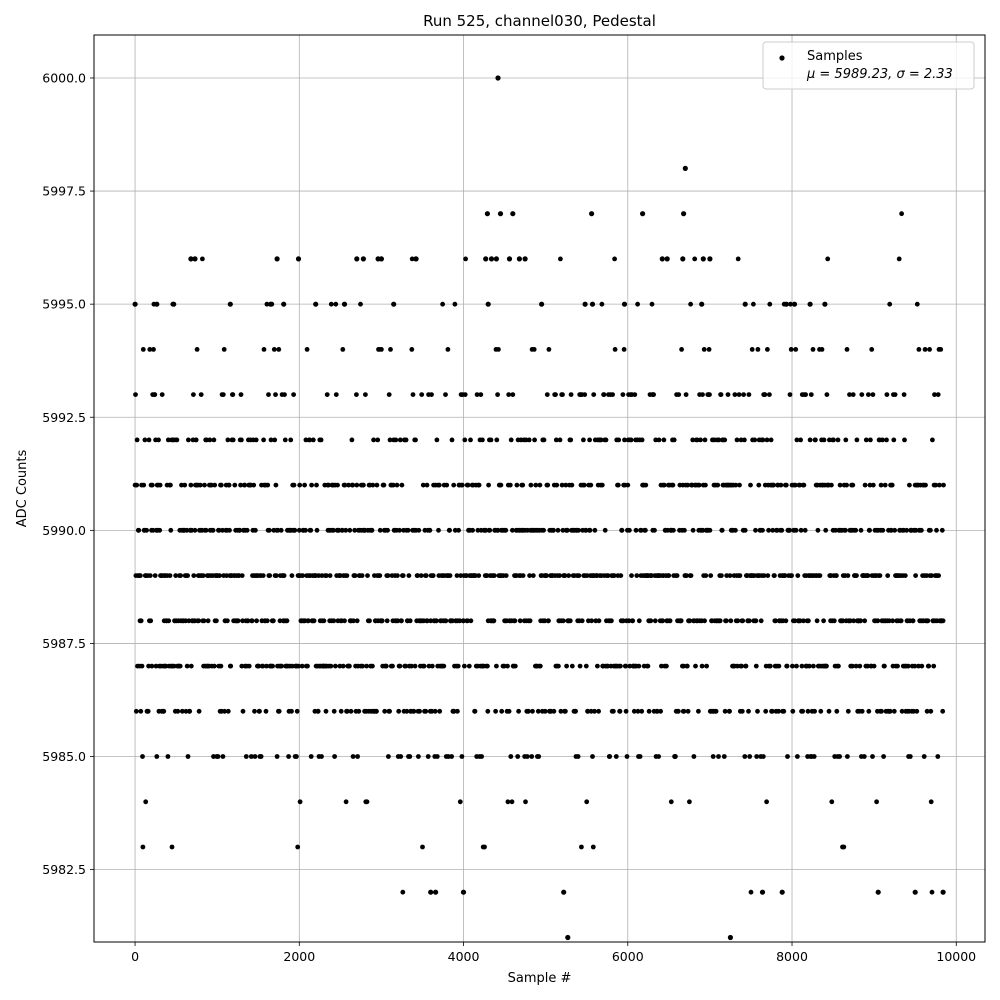  Describe the element at coordinates (64, 417) in the screenshot. I see `y-tick-label: 5992.5` at that location.